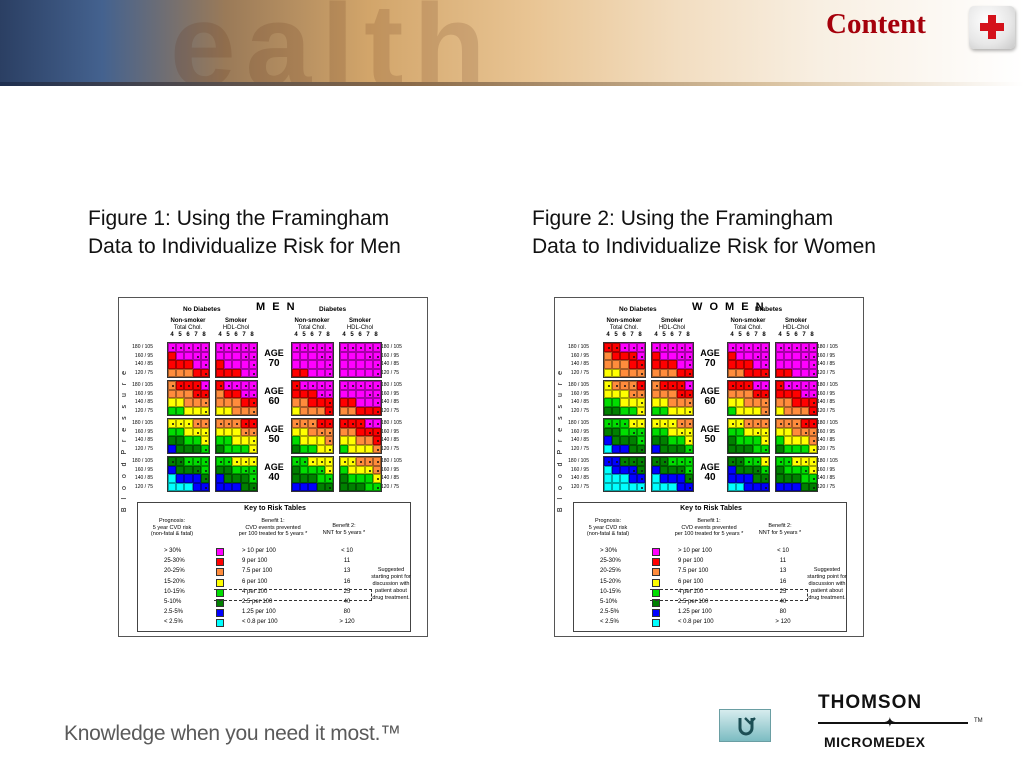  Describe the element at coordinates (711, 552) in the screenshot. I see `key-row: > 30% > 10 per 100 < 10` at that location.